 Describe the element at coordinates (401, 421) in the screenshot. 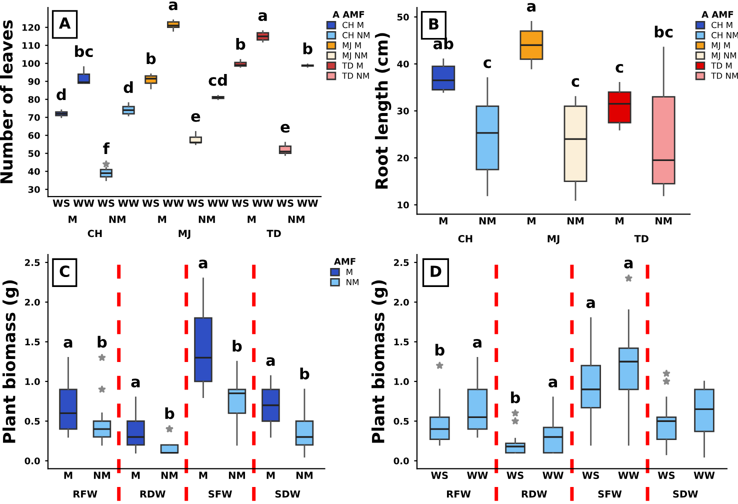

I see `y-tick-label: 0.5` at that location.